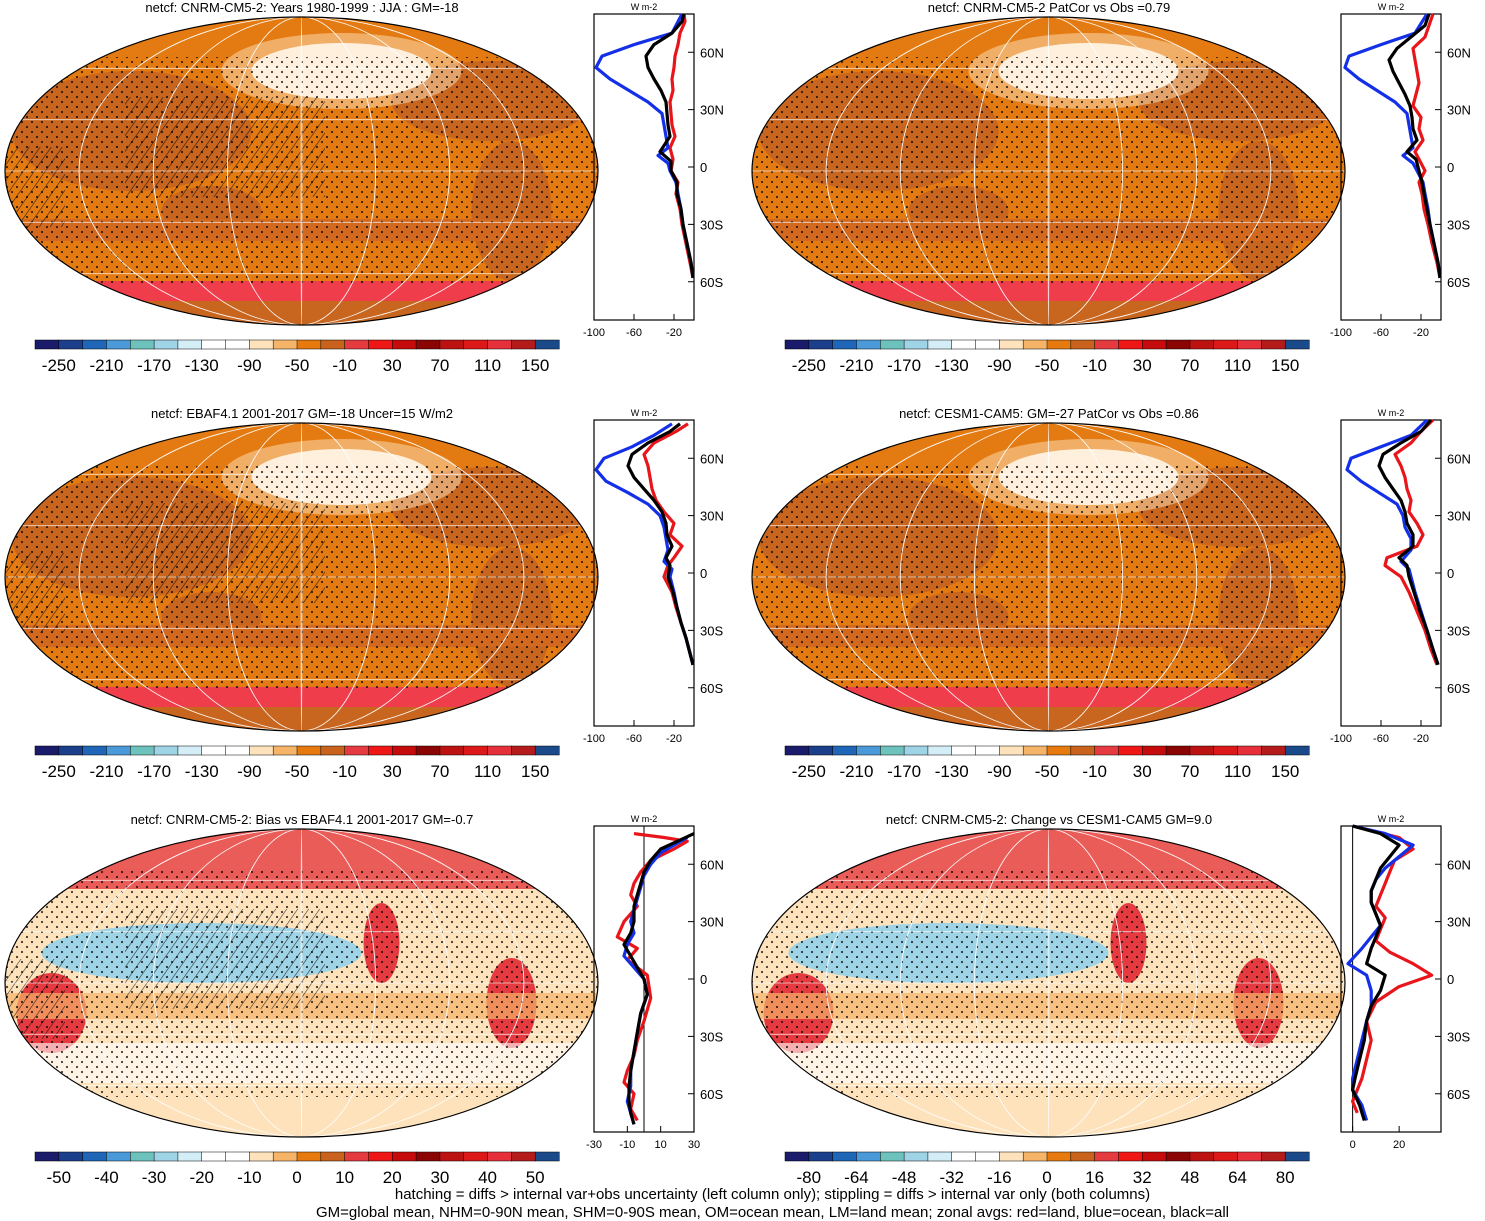  I want to click on profile-ytick-label: 60N, so click(712, 864).